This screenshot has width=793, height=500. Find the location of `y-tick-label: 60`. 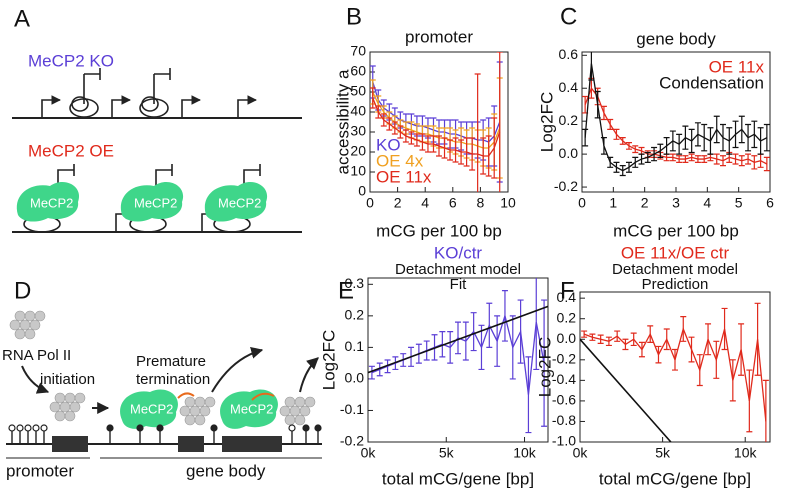

y-tick-label: 60 is located at coordinates (358, 71).